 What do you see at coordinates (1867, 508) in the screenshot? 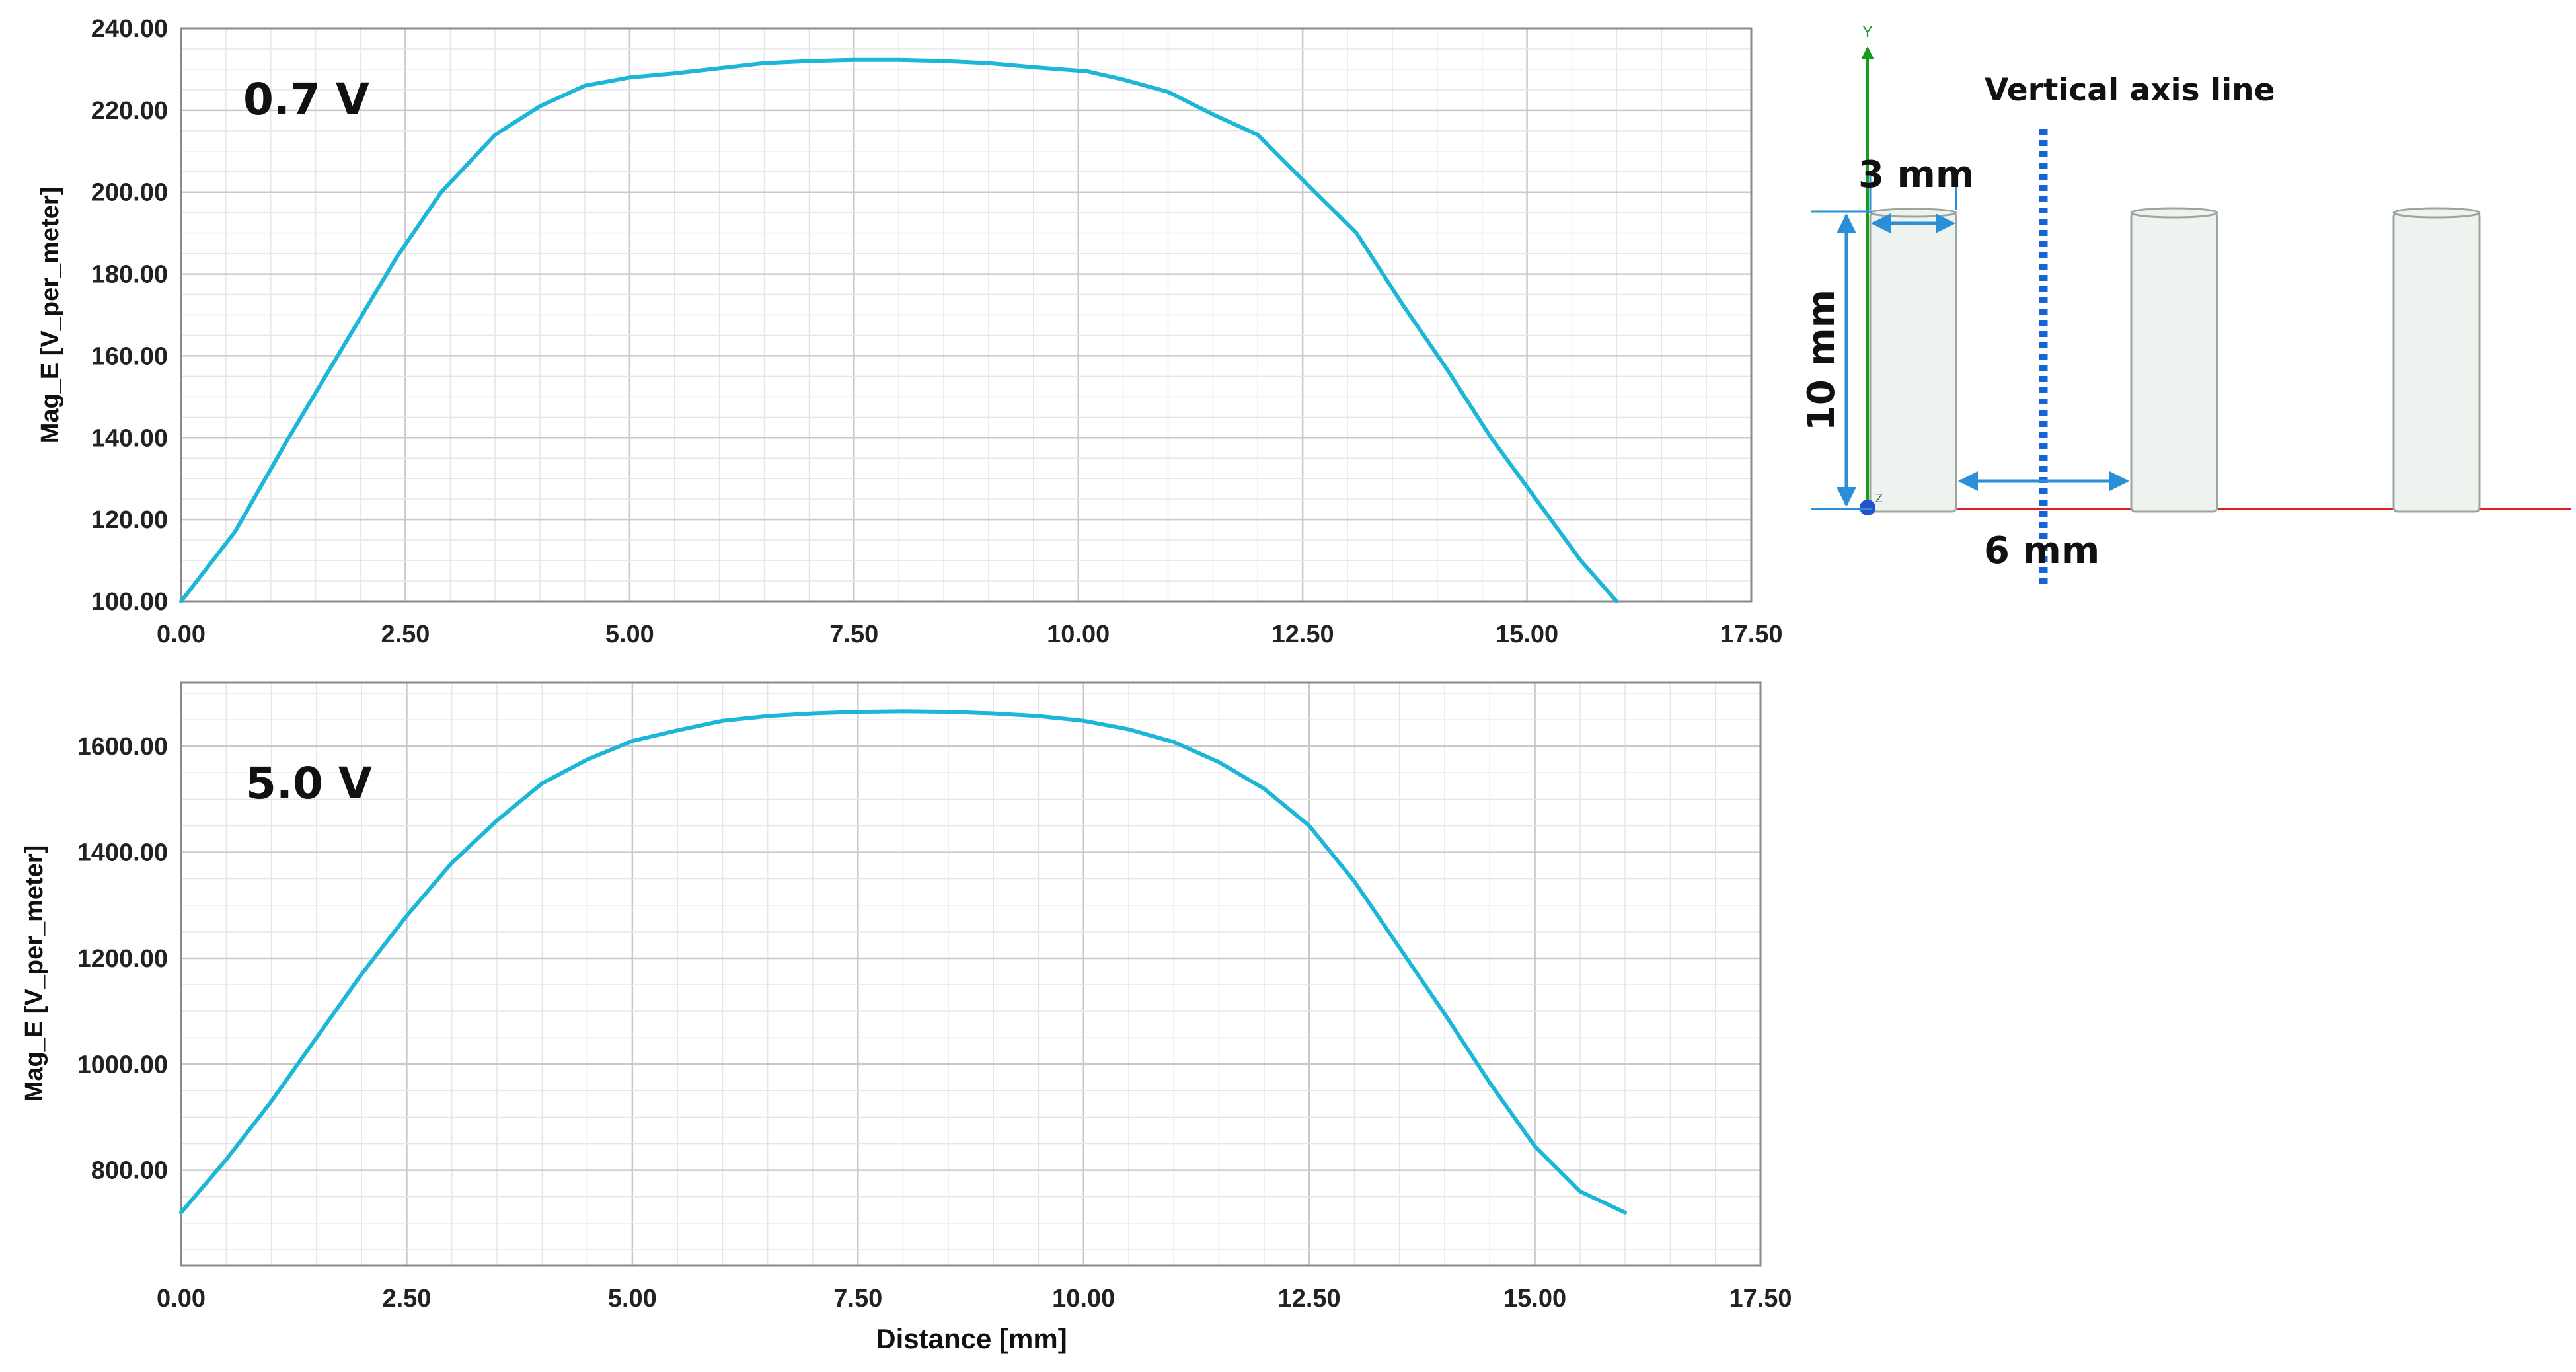
I see `origin-marker` at bounding box center [1867, 508].